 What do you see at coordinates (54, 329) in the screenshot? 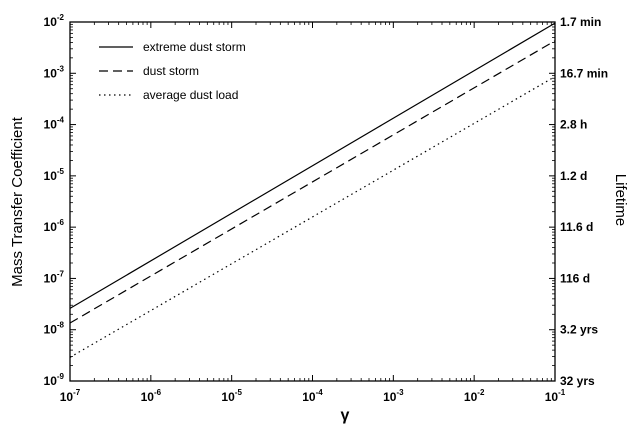
I see `y-tick-label: 10⁻⁸` at bounding box center [54, 329].